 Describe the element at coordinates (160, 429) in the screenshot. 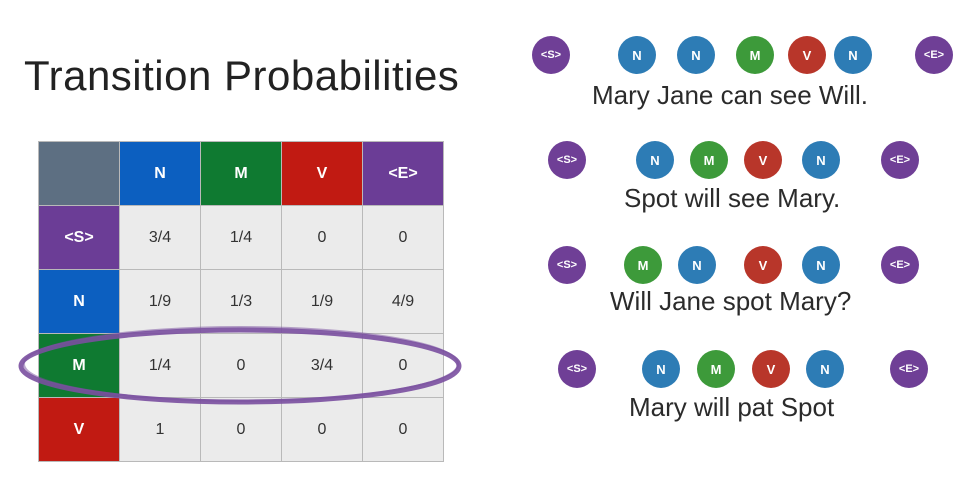

I see `table-cell: 1` at that location.